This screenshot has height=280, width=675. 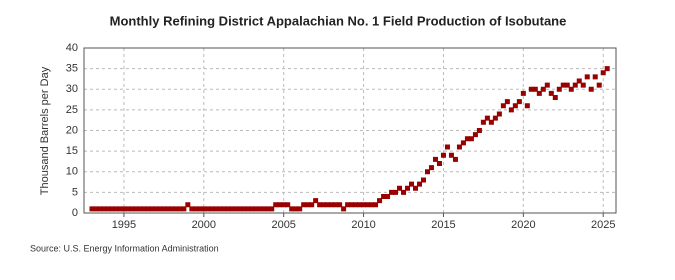 I want to click on x-tick-label: 1995, so click(x=124, y=225).